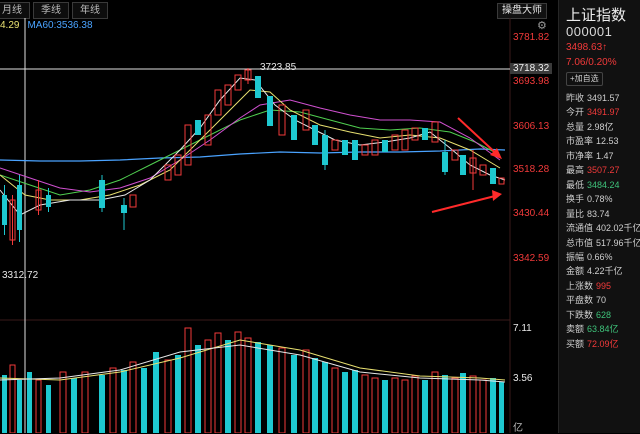  I want to click on volume-ma-line-yellow, so click(253, 360).